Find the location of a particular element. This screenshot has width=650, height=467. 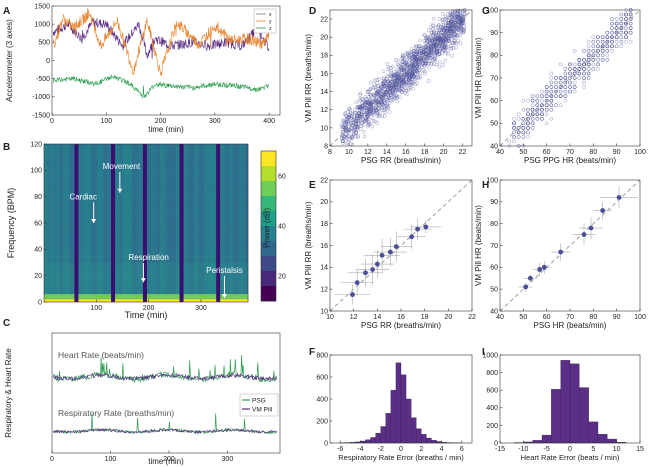

panel-D-ytick-label: 10 is located at coordinates (324, 128).